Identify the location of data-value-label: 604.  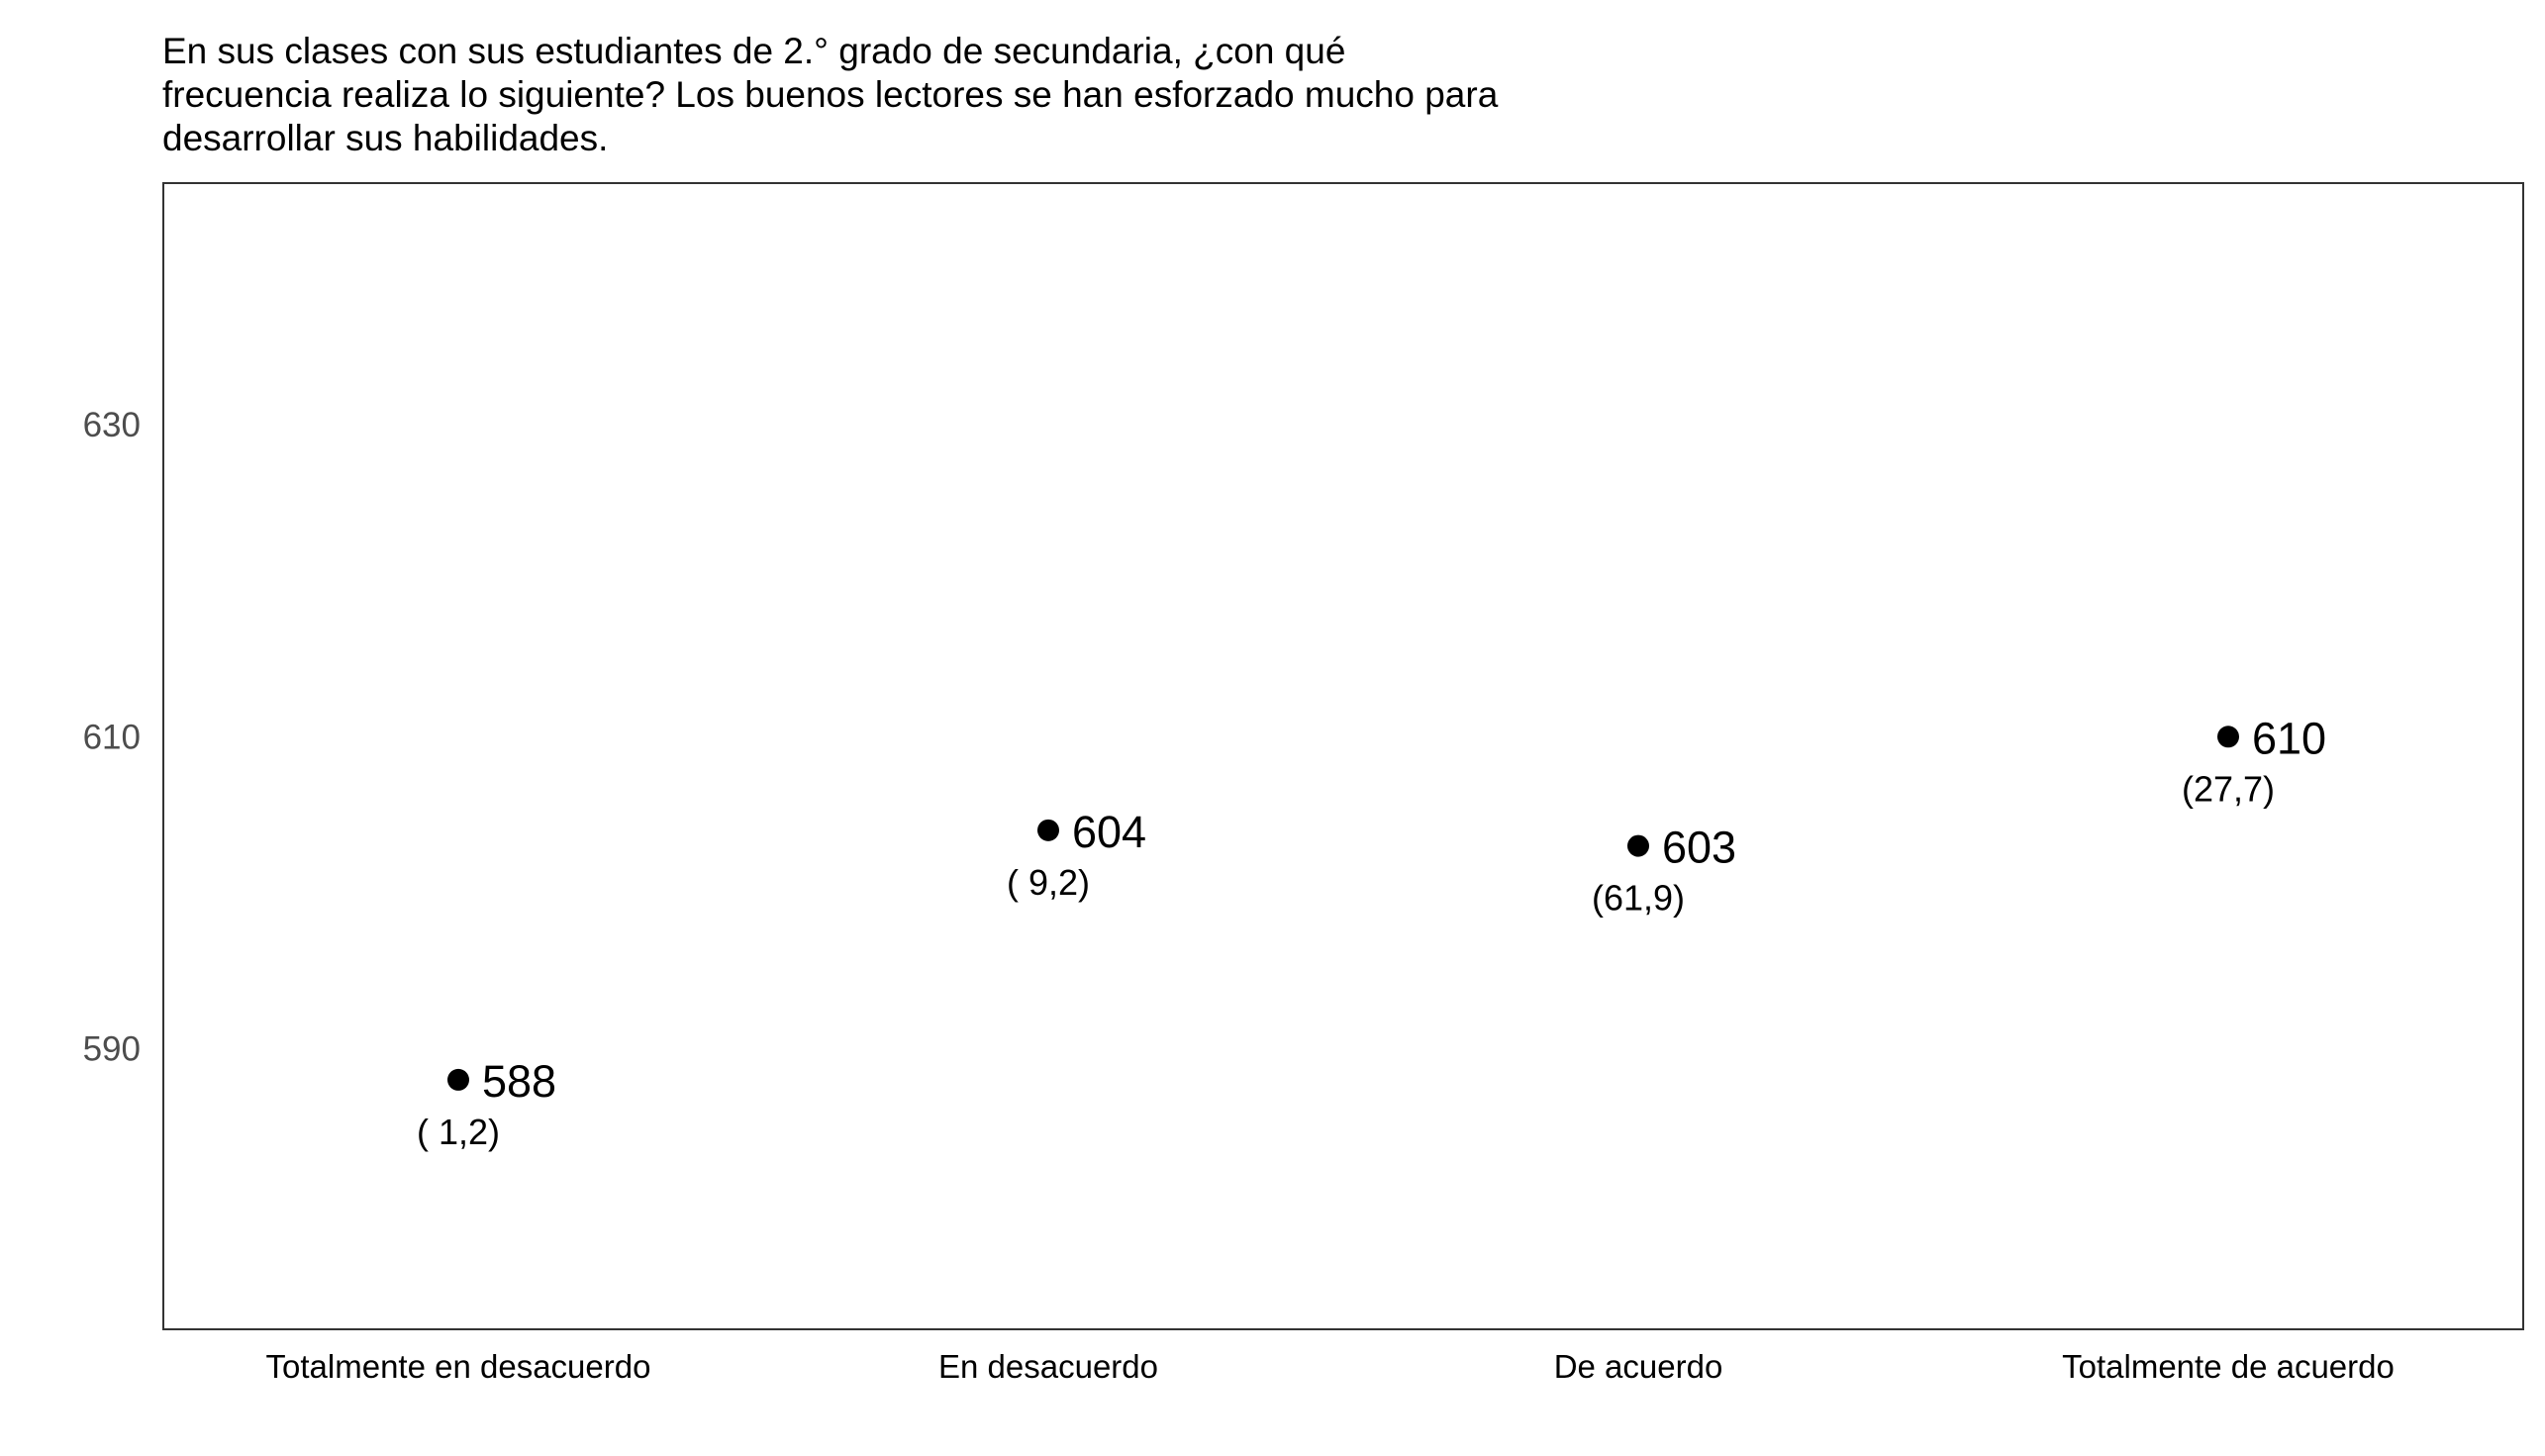
(1109, 832).